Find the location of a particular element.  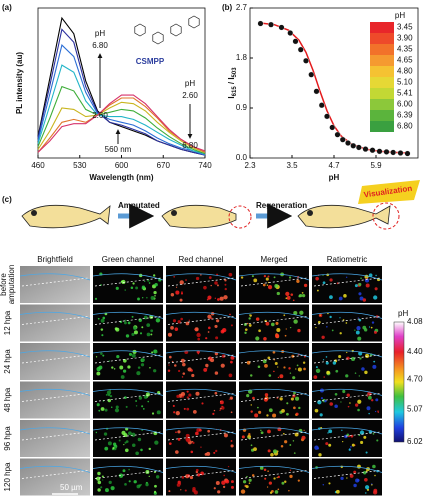

legend-label: 4.80 is located at coordinates (405, 71).